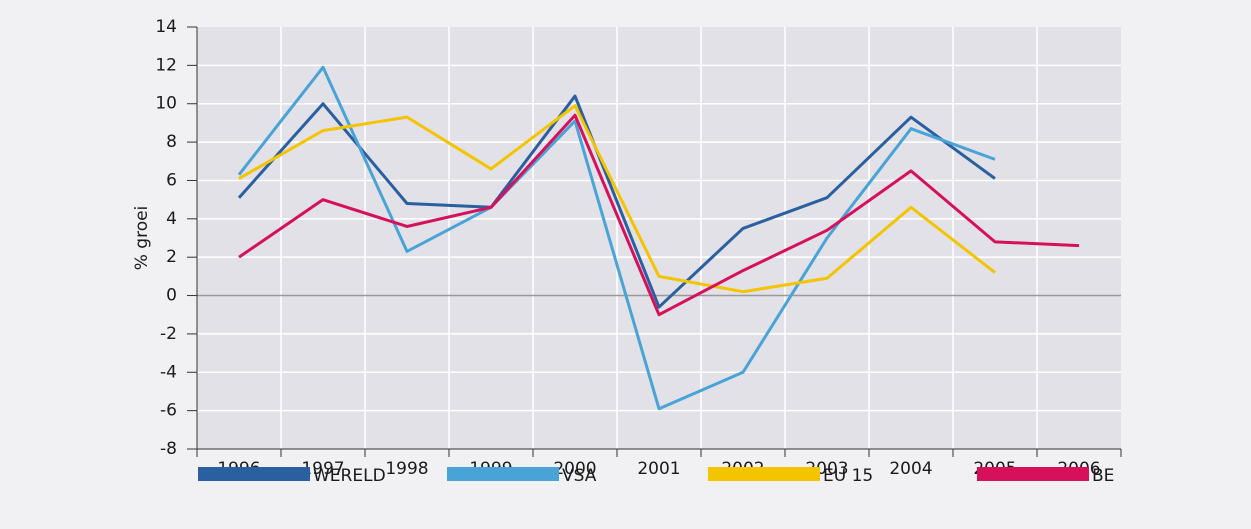  What do you see at coordinates (142, 238) in the screenshot?
I see `y-axis-label: % groei` at bounding box center [142, 238].